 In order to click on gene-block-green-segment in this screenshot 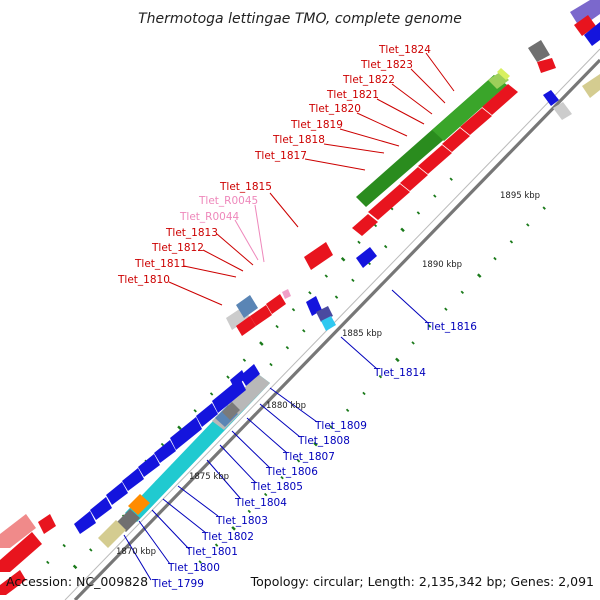, I will do `click(469, 108)`.